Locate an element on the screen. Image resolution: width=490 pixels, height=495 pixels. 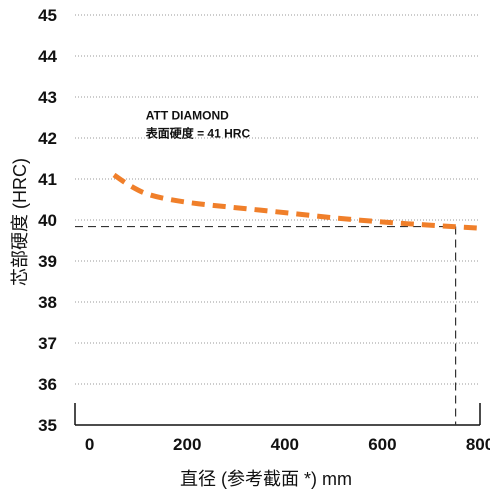
x-tick-labels: 0 200 400 600 800 is located at coordinates (287, 444).